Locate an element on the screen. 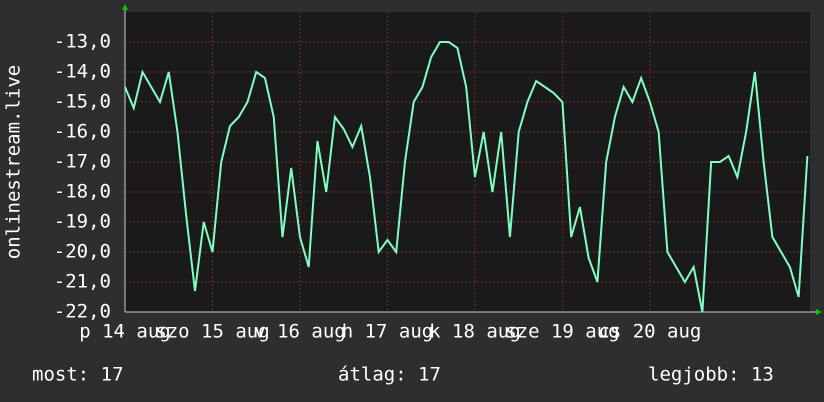 The image size is (824, 402). y-tick-label: -13,0 is located at coordinates (82, 42).